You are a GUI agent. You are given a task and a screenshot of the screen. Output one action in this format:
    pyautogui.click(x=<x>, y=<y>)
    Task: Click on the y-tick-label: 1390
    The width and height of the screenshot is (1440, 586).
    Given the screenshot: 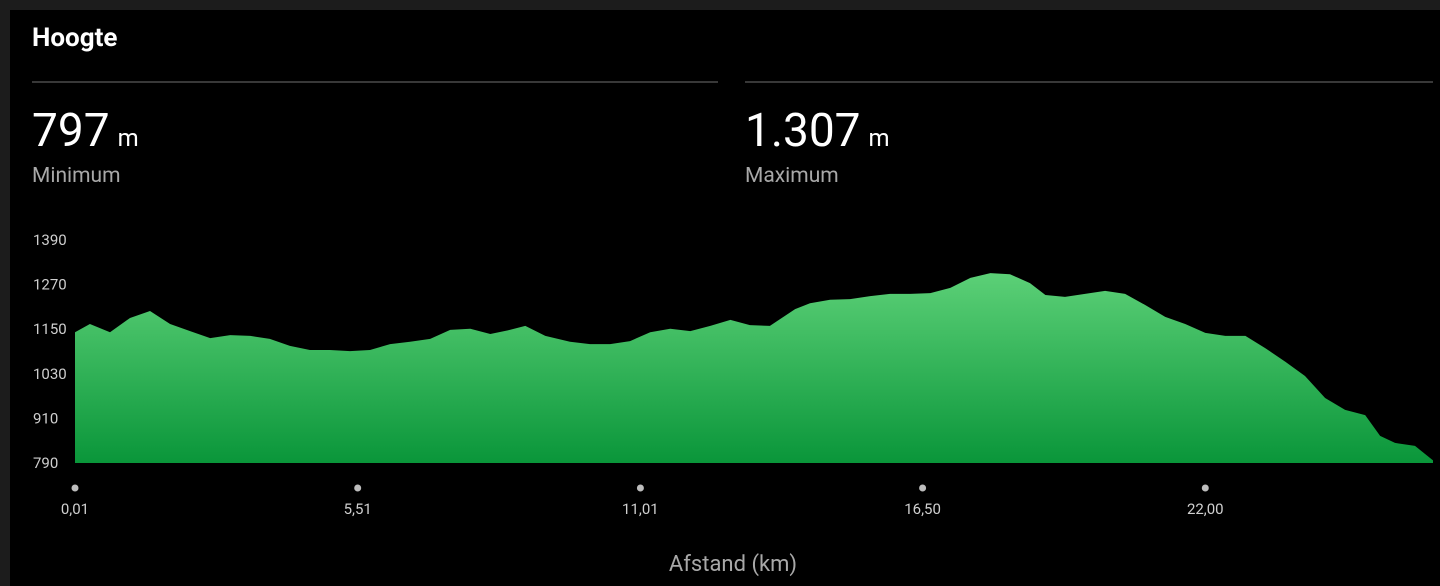 What is the action you would take?
    pyautogui.click(x=50, y=240)
    